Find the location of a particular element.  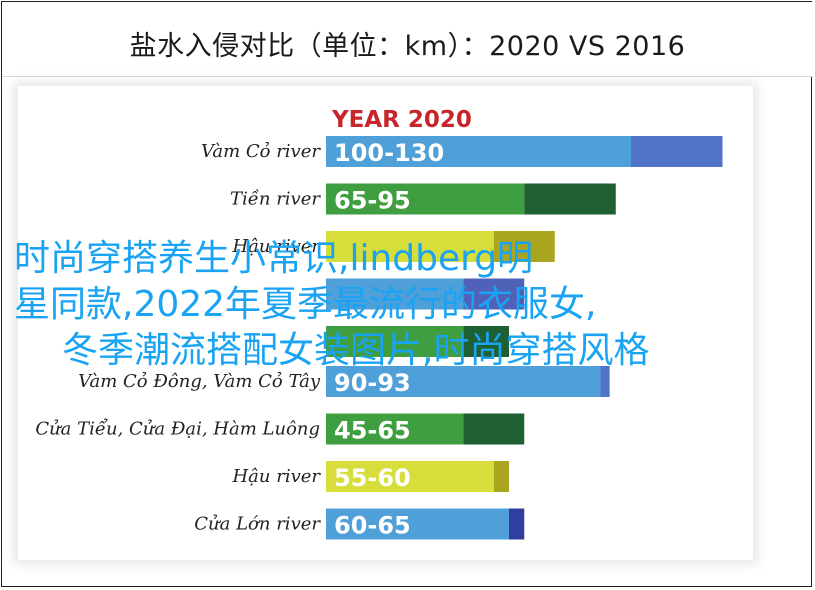

chart-title: YEAR 2020 is located at coordinates (401, 120).